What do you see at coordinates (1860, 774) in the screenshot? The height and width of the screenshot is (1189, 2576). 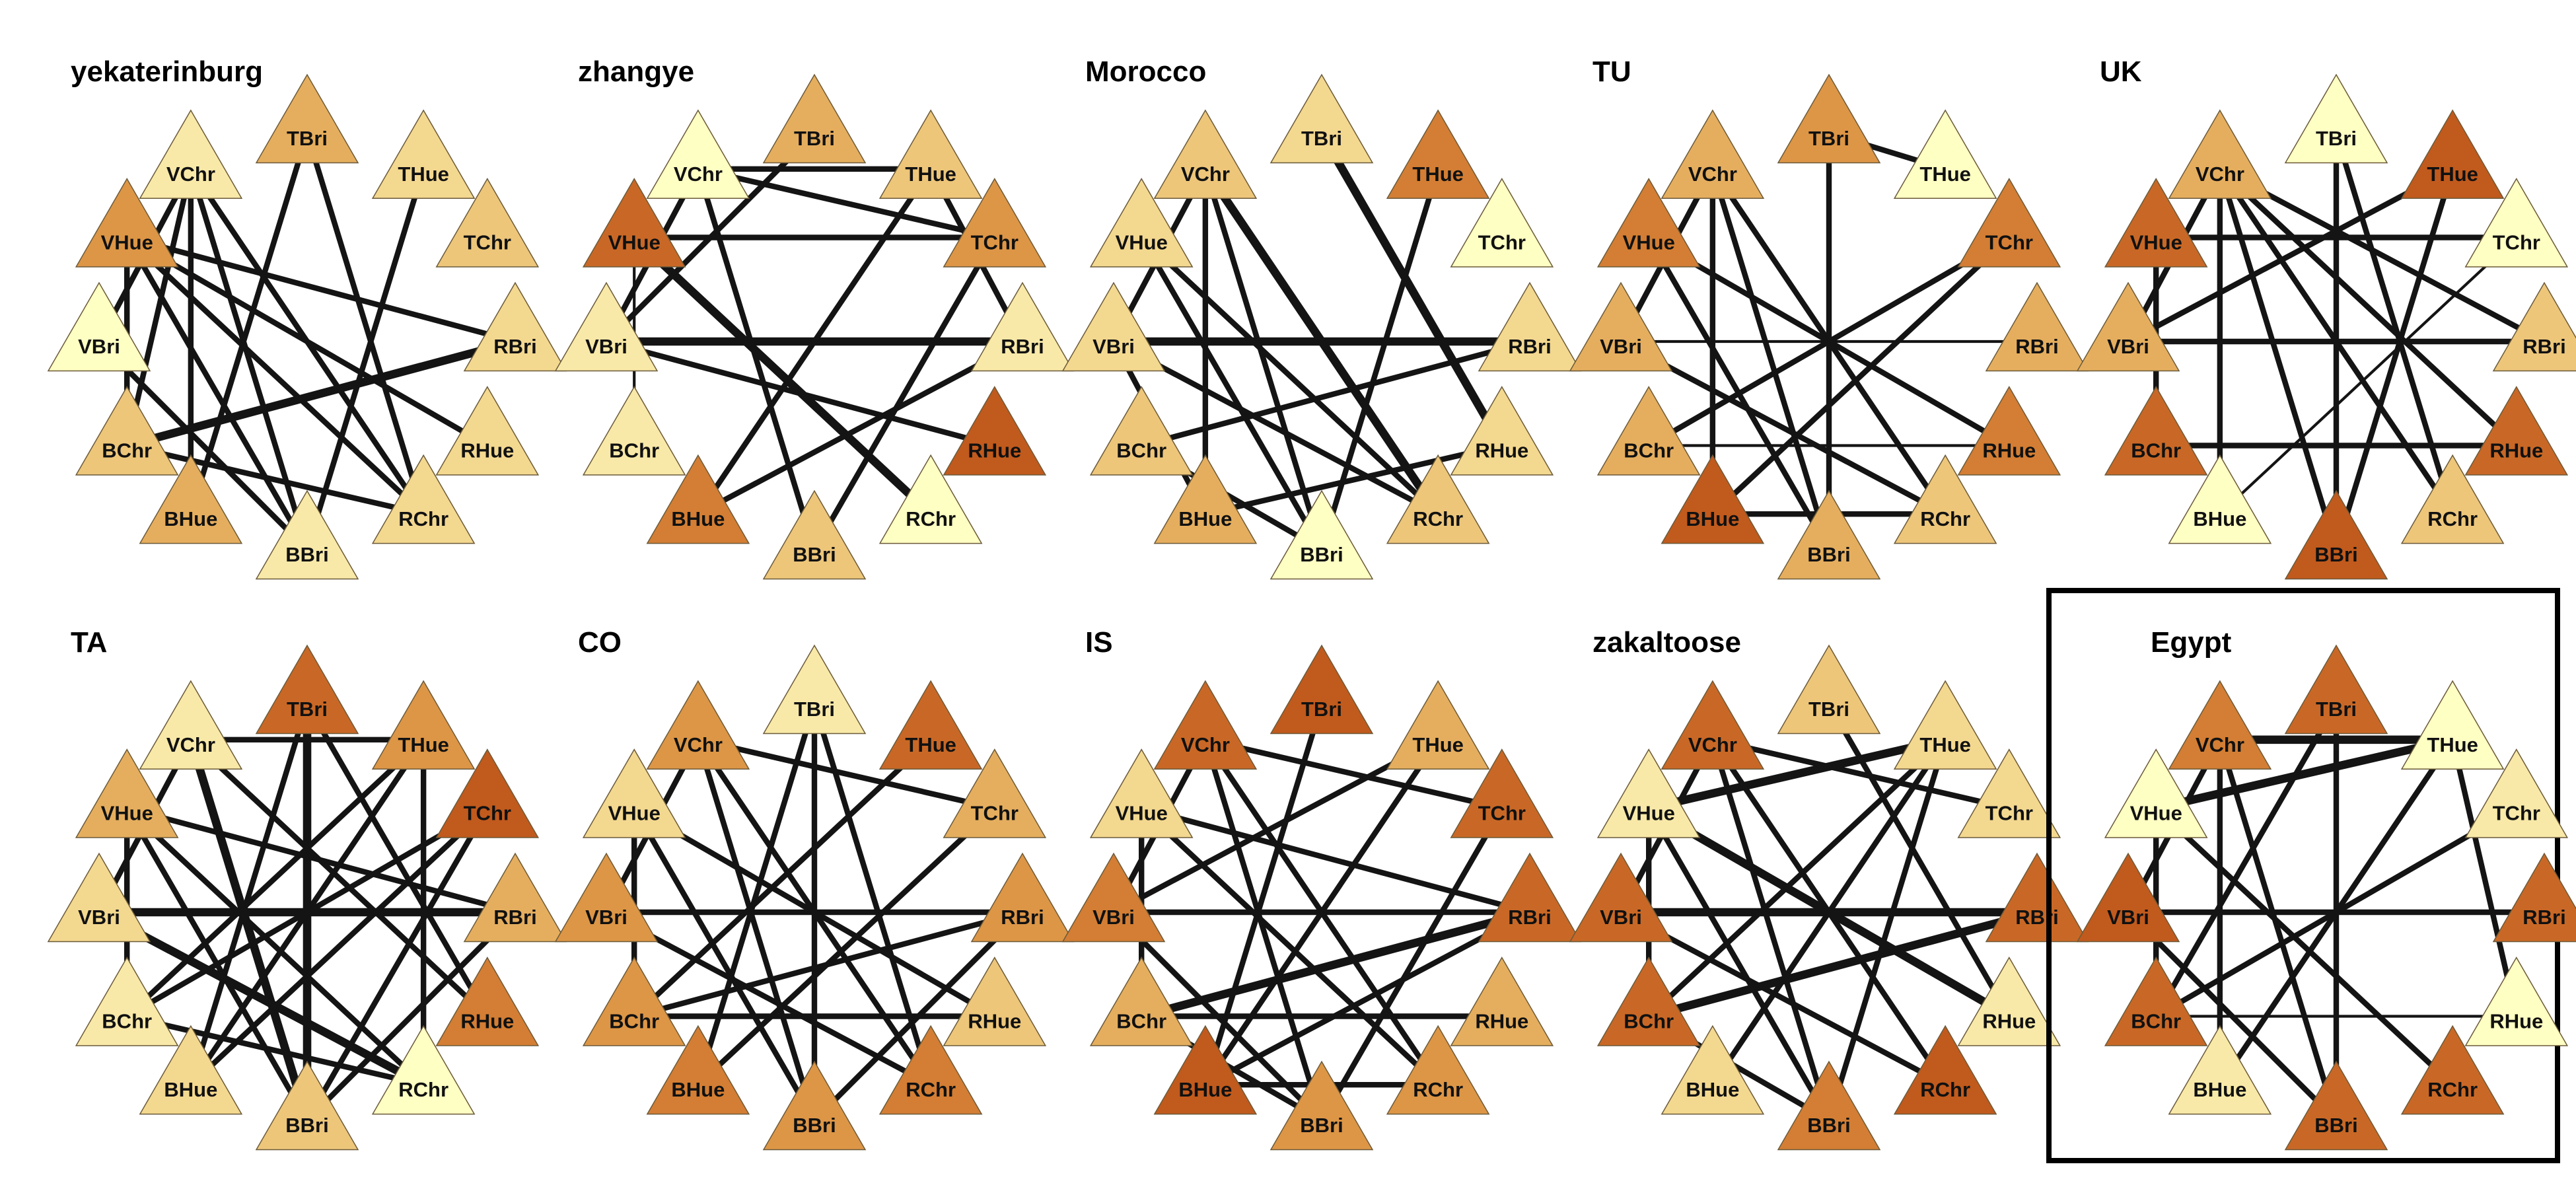 I see `edge-VChr-TChr` at bounding box center [1860, 774].